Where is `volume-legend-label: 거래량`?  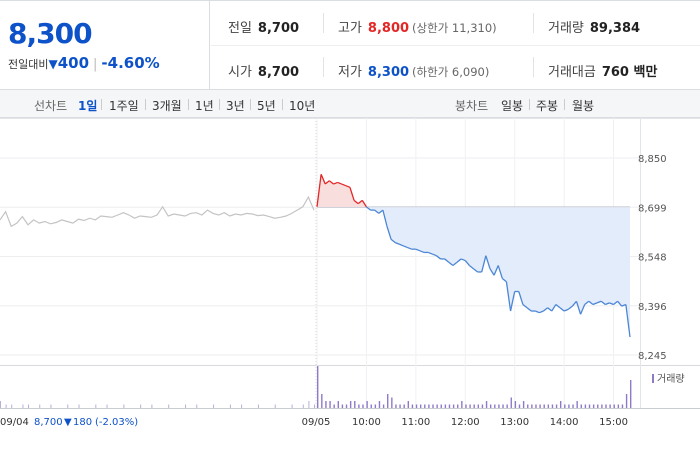
volume-legend-label: 거래량 is located at coordinates (671, 379).